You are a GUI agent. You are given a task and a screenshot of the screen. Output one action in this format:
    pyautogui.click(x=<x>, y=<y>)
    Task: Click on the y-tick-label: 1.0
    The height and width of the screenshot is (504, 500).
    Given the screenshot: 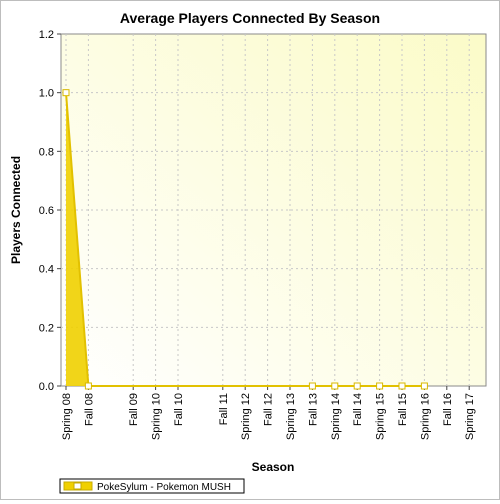 What is the action you would take?
    pyautogui.click(x=46, y=94)
    